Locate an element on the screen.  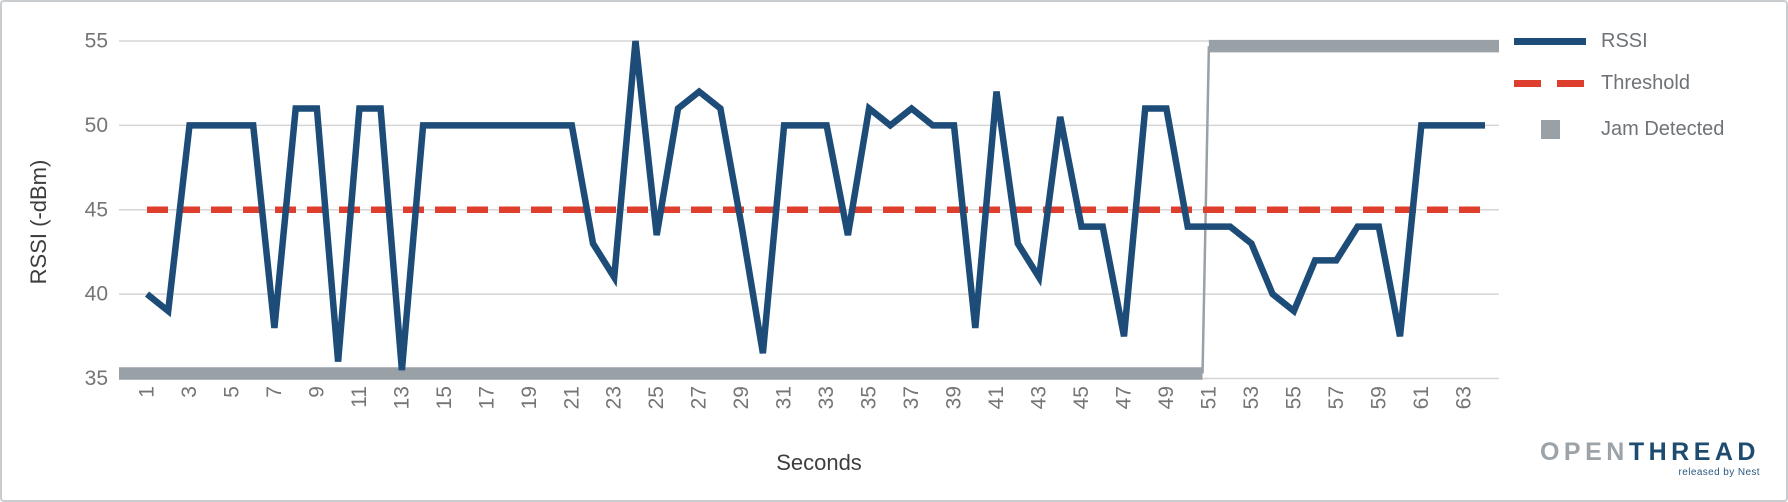
openthread-logo: OPENTHREAD released by Nest is located at coordinates (1650, 459).